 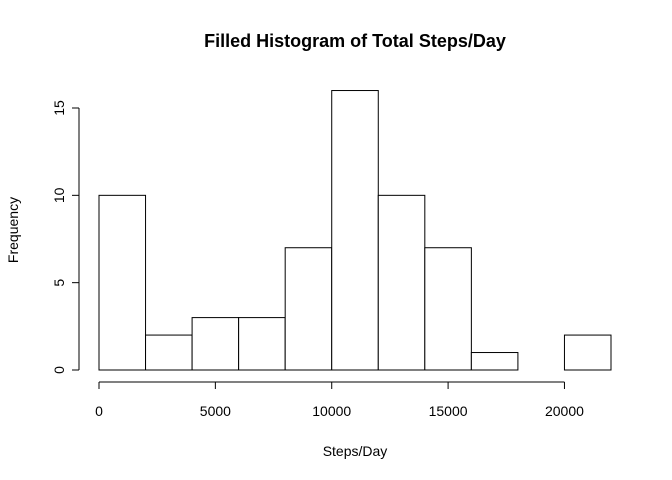 I want to click on y-tick-label: 10, so click(x=59, y=195).